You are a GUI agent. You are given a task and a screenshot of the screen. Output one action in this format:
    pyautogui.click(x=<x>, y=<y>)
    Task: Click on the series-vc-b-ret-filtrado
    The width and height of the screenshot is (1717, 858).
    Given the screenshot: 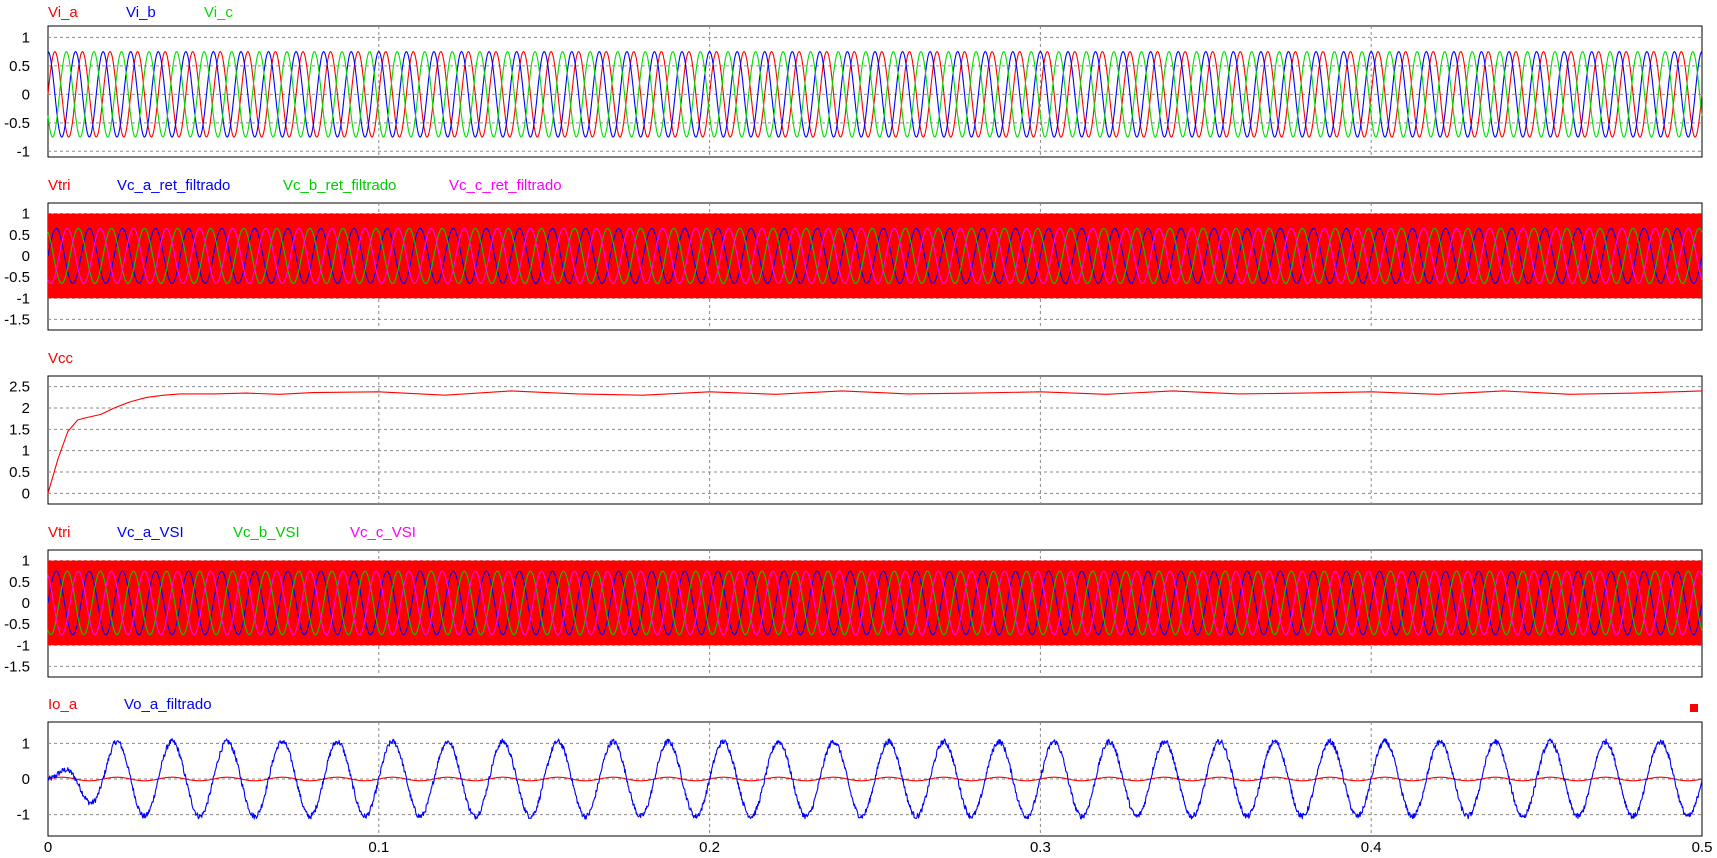 What is the action you would take?
    pyautogui.click(x=875, y=255)
    